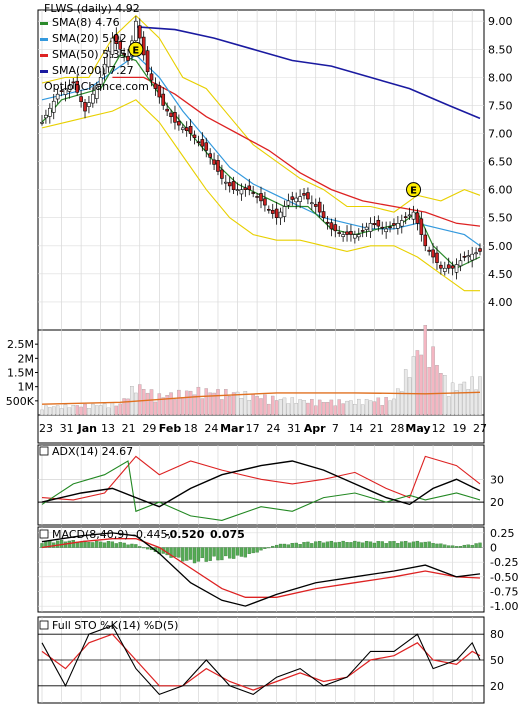 The width and height of the screenshot is (526, 710). What do you see at coordinates (500, 77) in the screenshot?
I see `price-tick-label: 8.00` at bounding box center [500, 77].